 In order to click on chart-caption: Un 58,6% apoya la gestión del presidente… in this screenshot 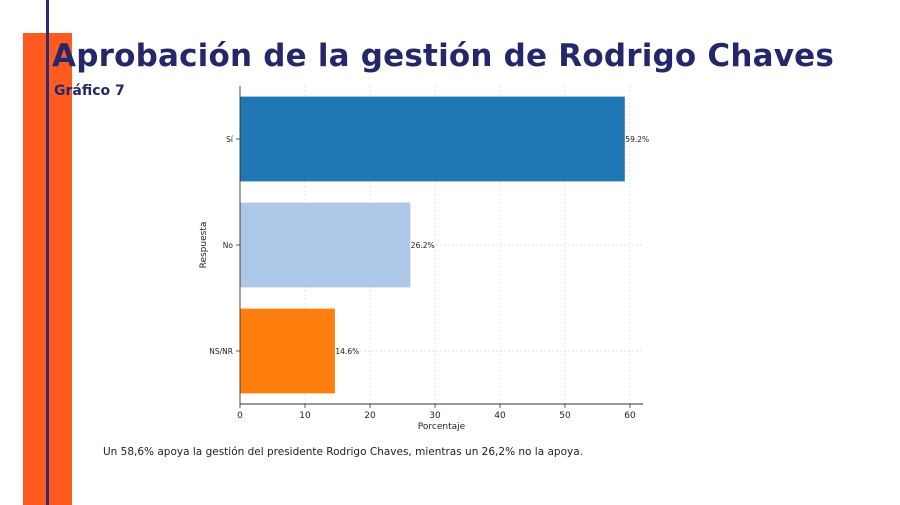, I will do `click(343, 452)`.